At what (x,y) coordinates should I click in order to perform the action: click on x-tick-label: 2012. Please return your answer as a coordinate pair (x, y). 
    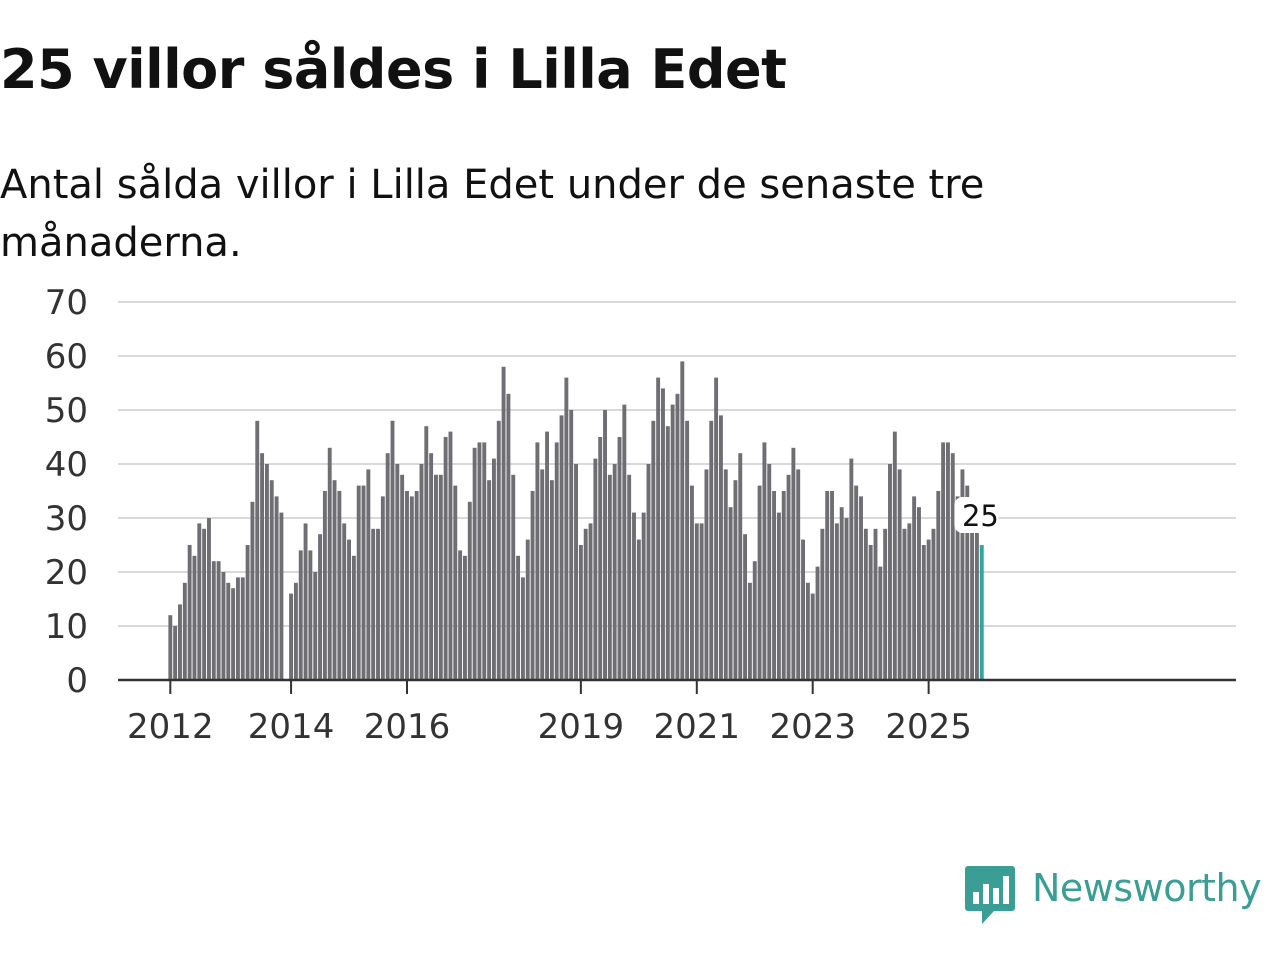
    Looking at the image, I should click on (170, 723).